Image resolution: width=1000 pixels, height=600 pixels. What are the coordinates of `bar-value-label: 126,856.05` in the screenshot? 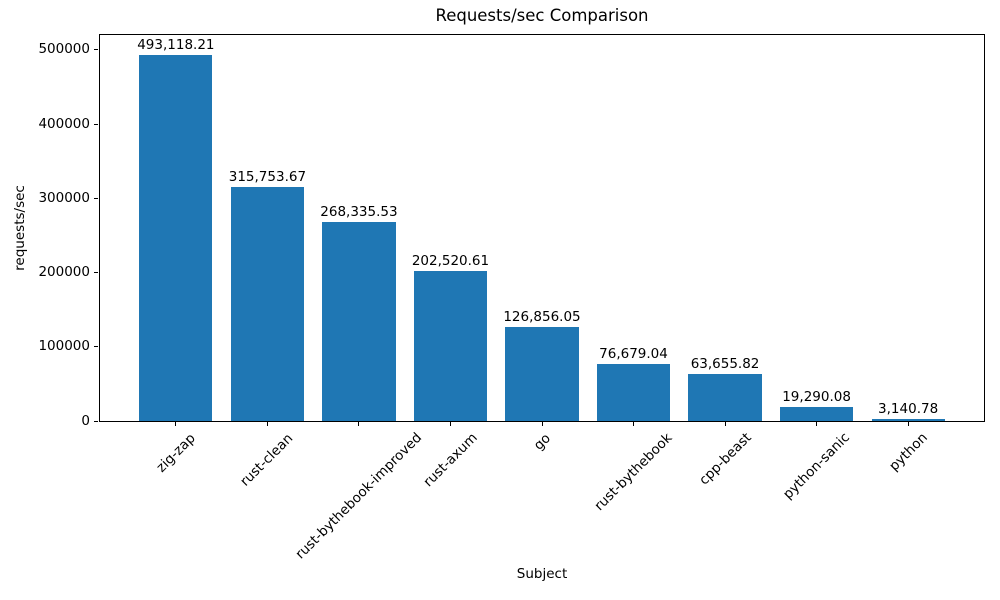 It's located at (542, 316).